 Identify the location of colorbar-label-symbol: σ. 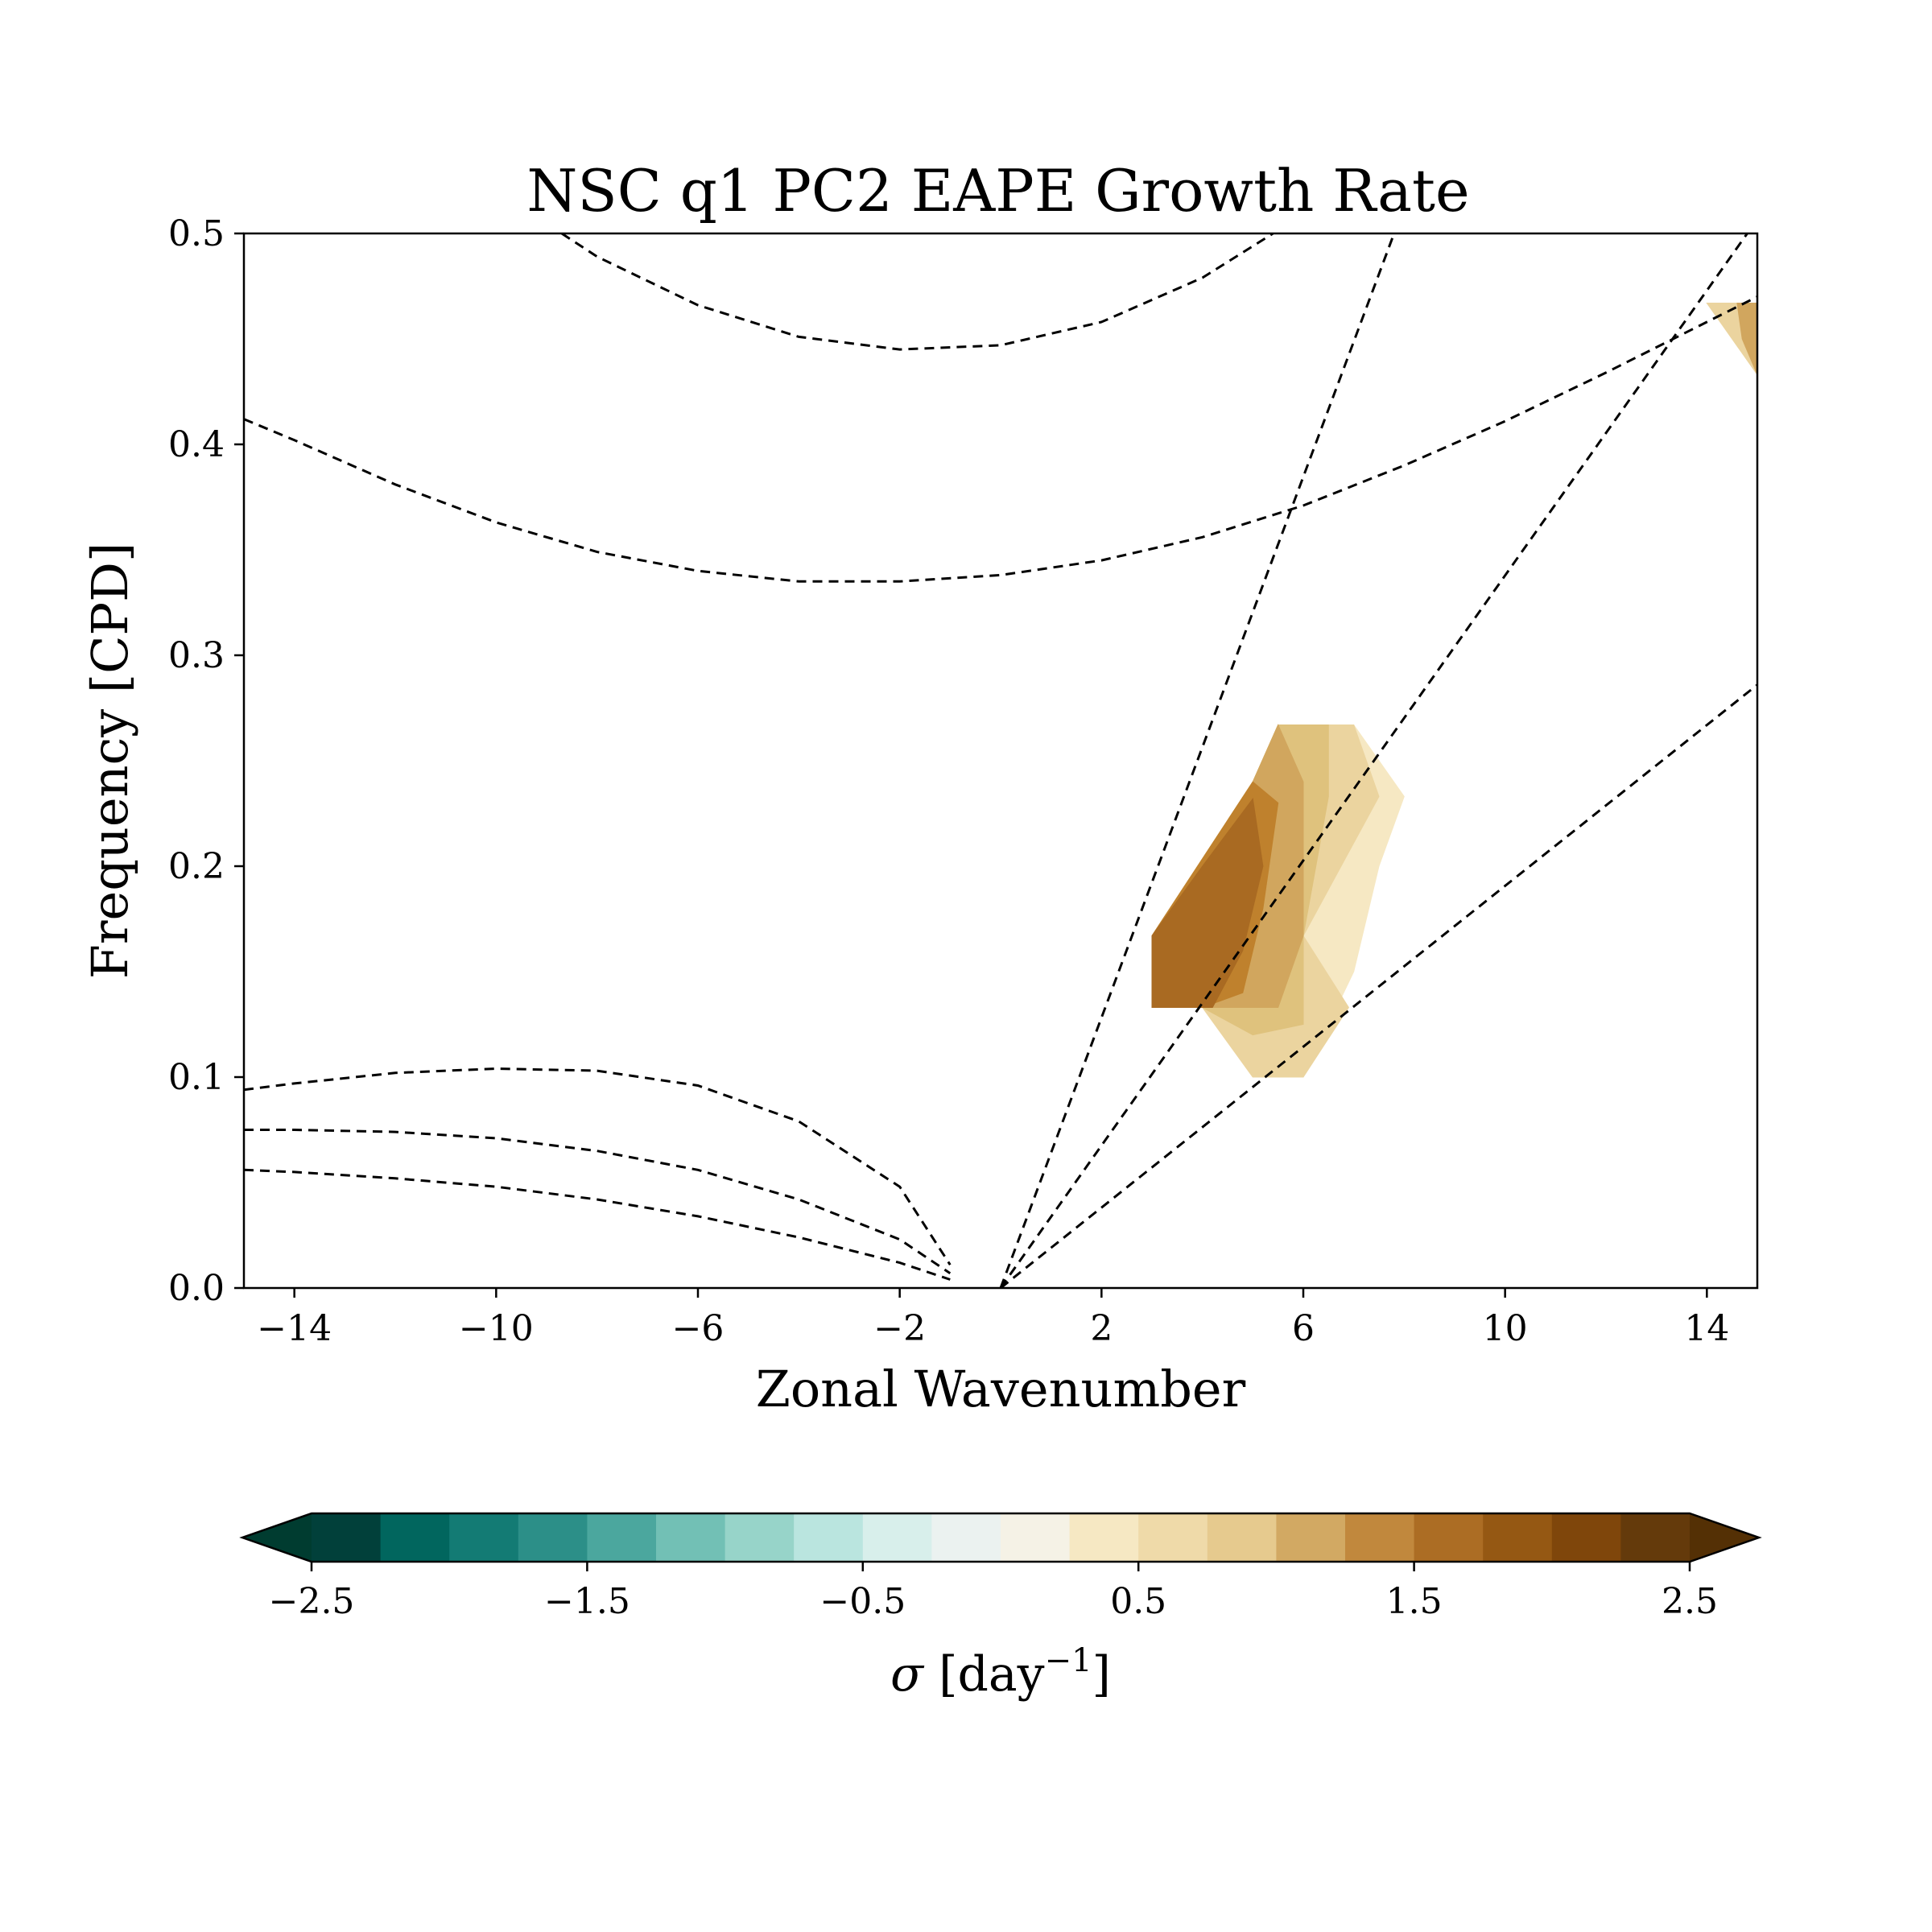
(907, 1674).